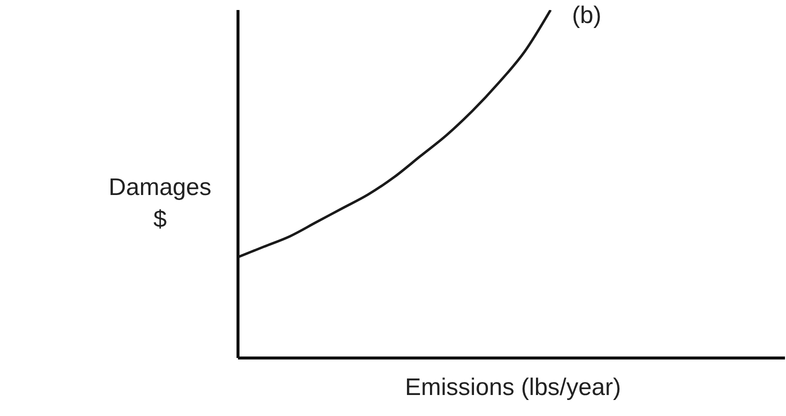 The width and height of the screenshot is (786, 416). Describe the element at coordinates (160, 204) in the screenshot. I see `y-axis-title: Damages $` at that location.